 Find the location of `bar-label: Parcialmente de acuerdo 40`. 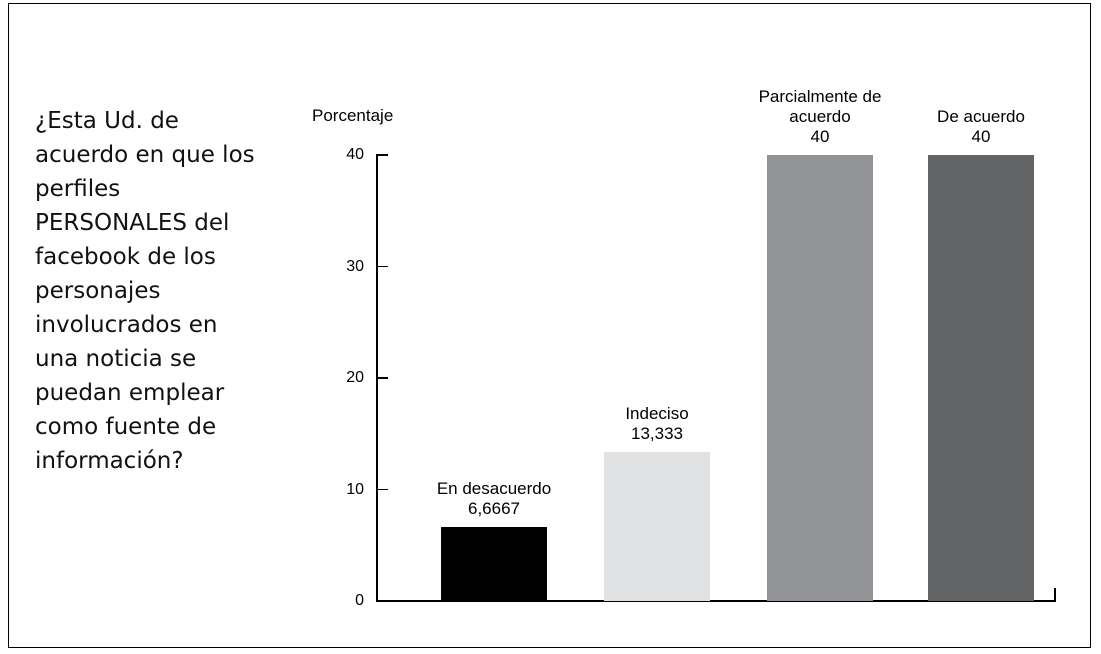

bar-label: Parcialmente de acuerdo 40 is located at coordinates (820, 117).